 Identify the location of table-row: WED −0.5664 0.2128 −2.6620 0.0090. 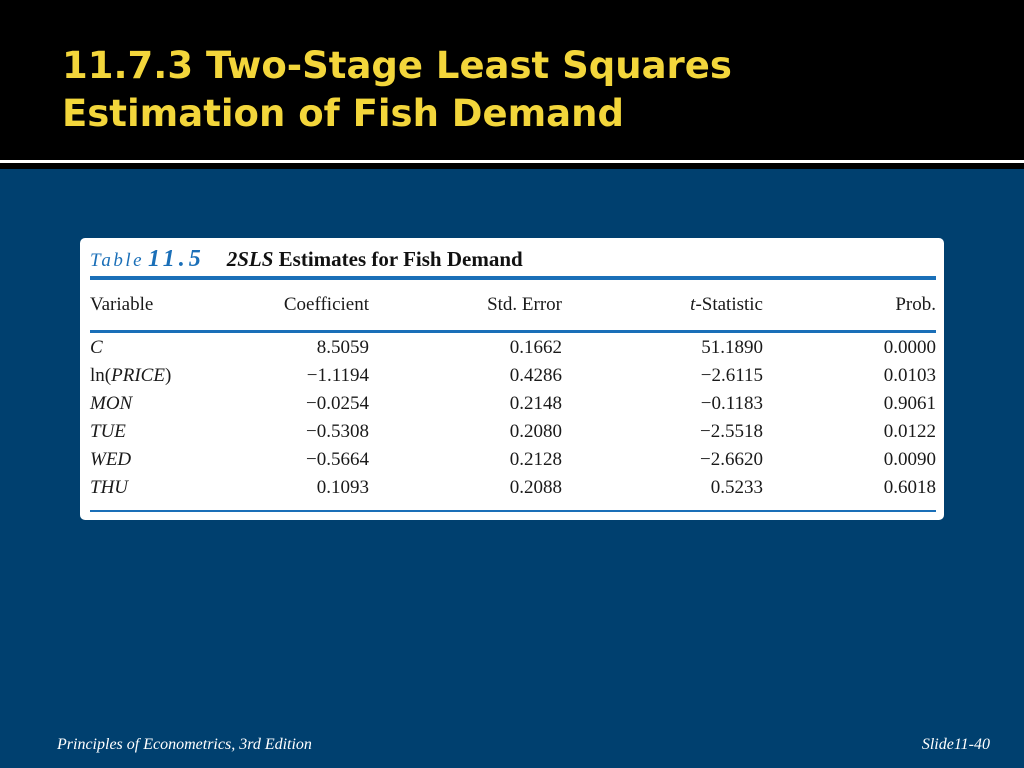
(513, 460).